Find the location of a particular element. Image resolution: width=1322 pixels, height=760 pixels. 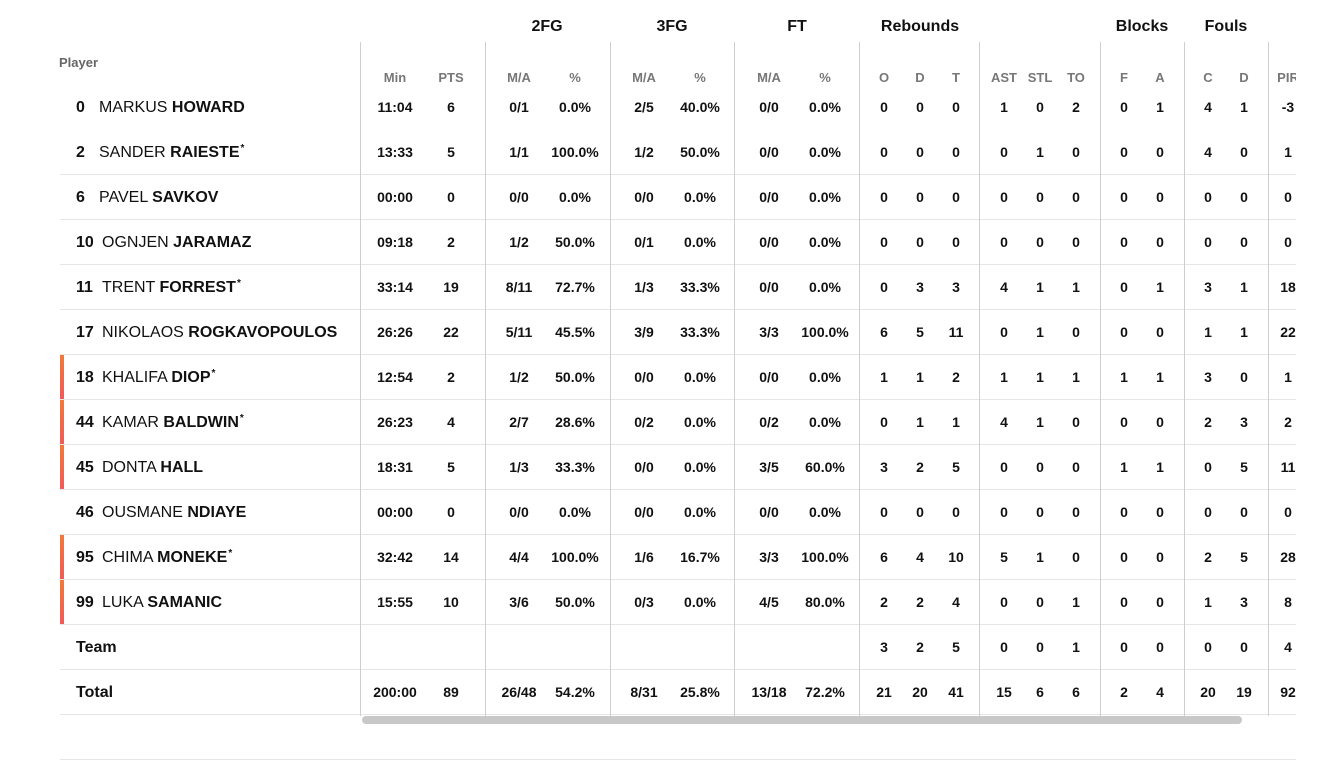

player-name: MARKUS HOWARD is located at coordinates (172, 108).